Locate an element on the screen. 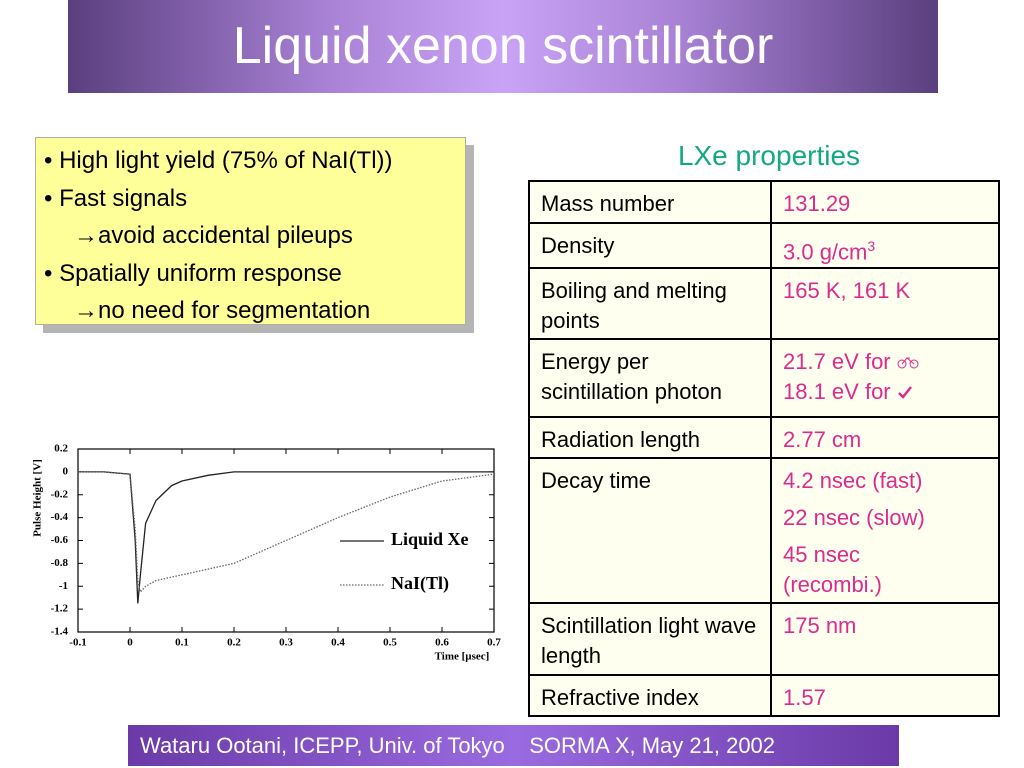 The height and width of the screenshot is (768, 1024). row: Boiling and melting points 165 K, 161 K is located at coordinates (764, 304).